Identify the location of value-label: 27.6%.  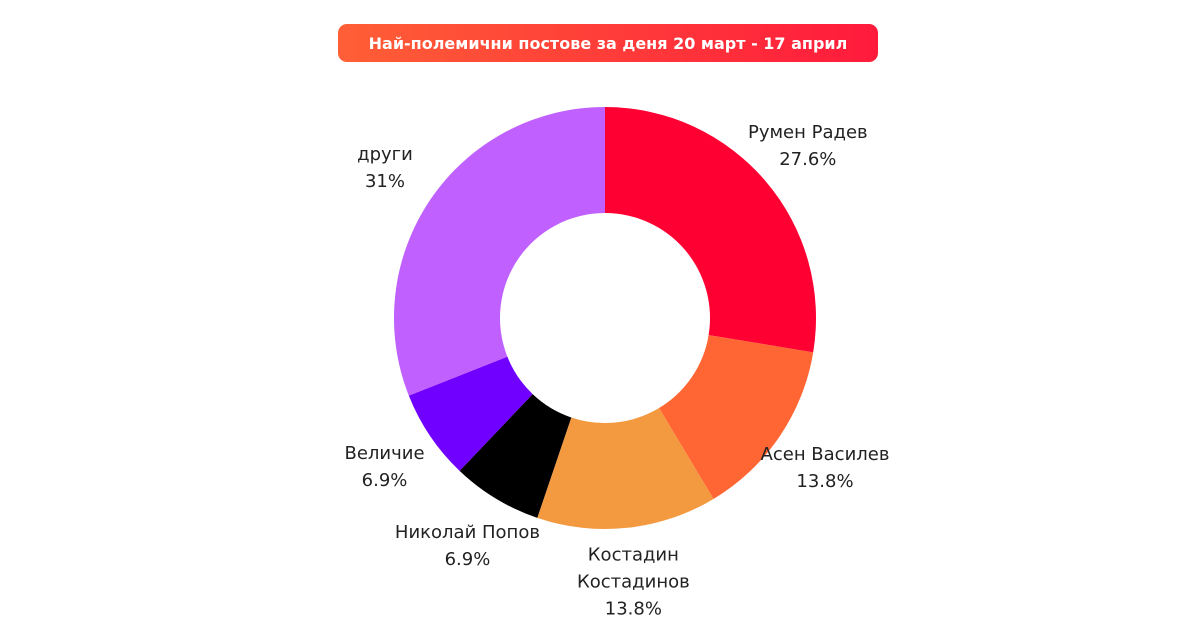
(808, 159).